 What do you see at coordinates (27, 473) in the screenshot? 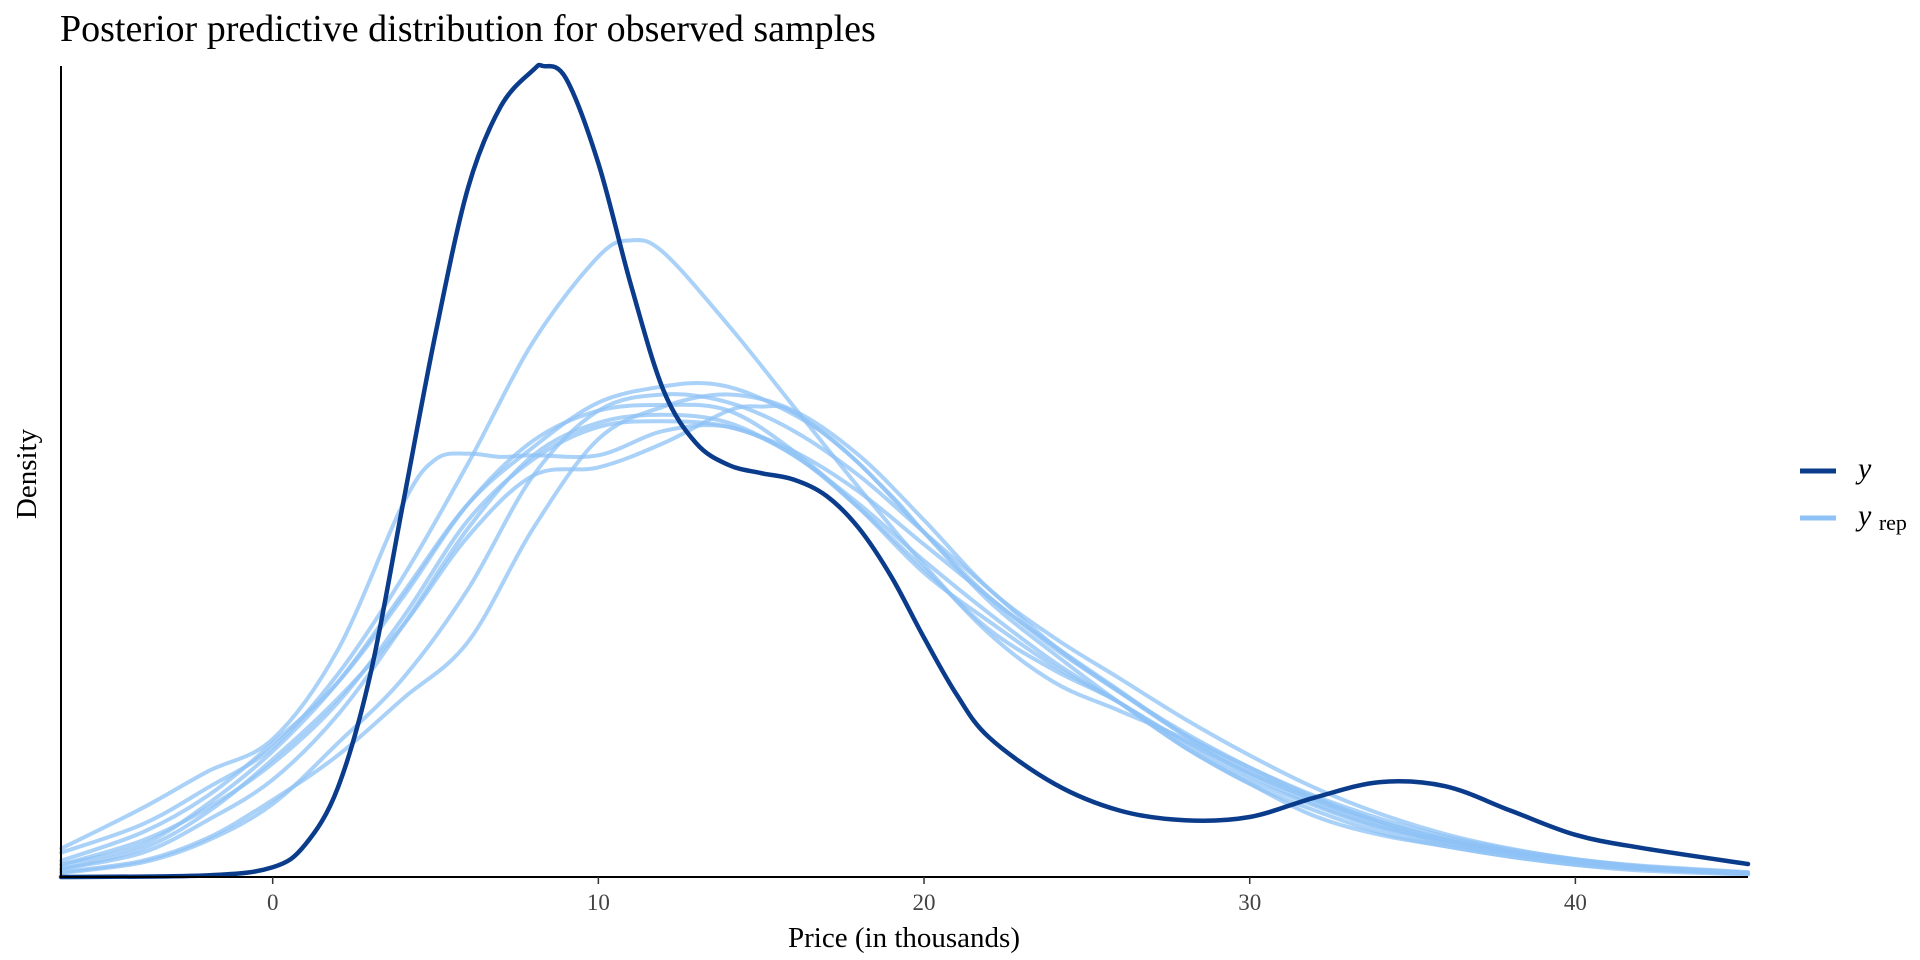
I see `y-axis-label: Density` at bounding box center [27, 473].